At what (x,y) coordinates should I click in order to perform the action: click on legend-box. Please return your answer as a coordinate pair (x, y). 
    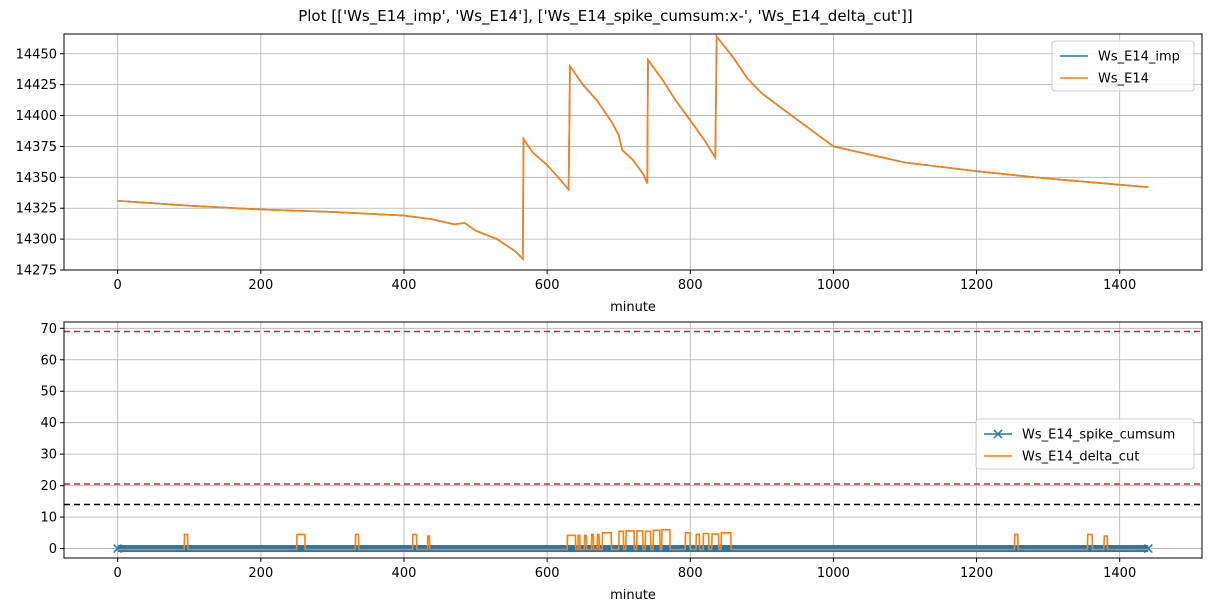
    Looking at the image, I should click on (1085, 444).